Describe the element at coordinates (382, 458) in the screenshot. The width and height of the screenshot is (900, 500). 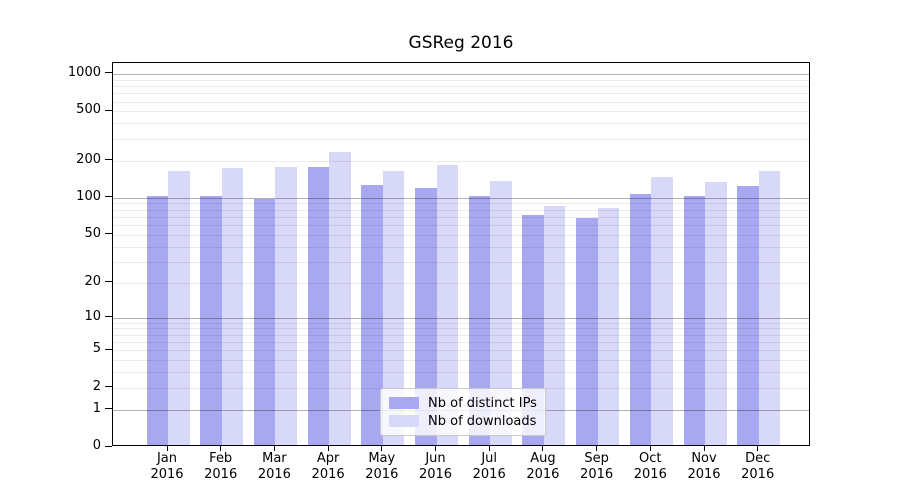
I see `x-tick-month: May` at that location.